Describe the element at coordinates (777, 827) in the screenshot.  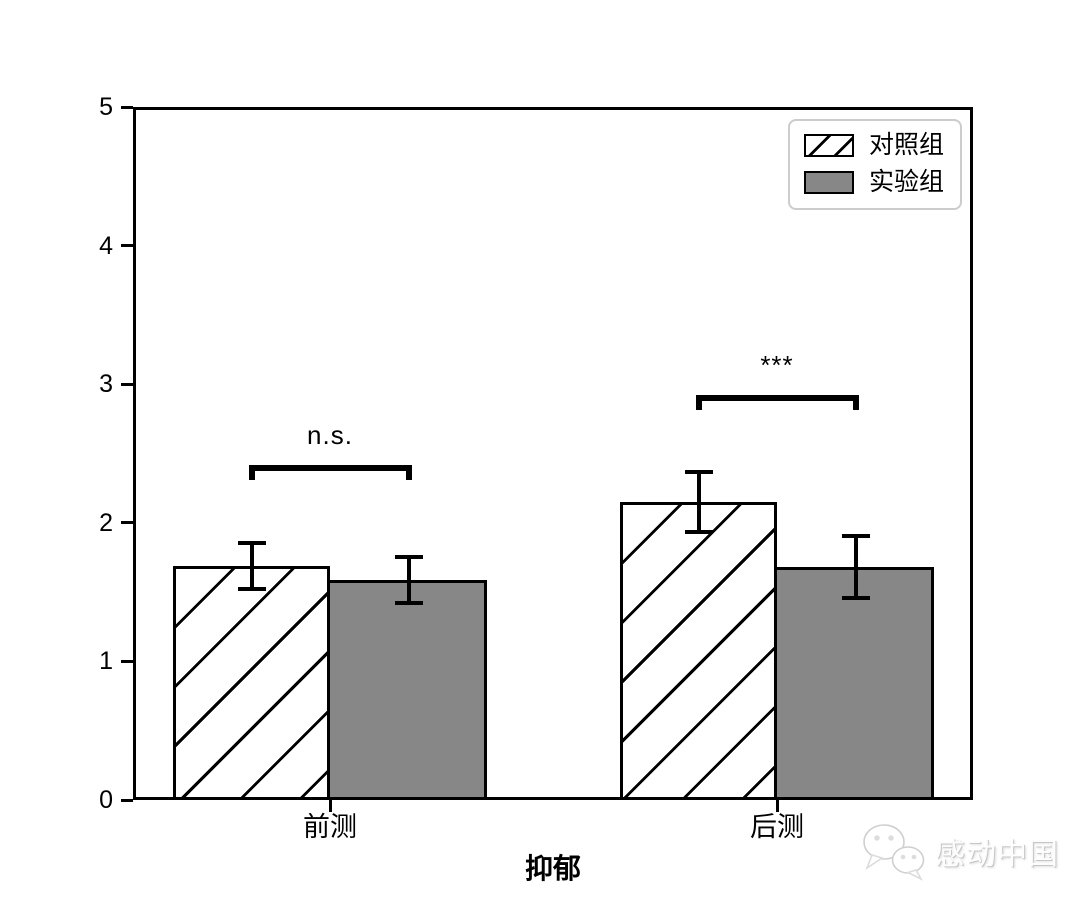
I see `x-tick-label: 后测` at that location.